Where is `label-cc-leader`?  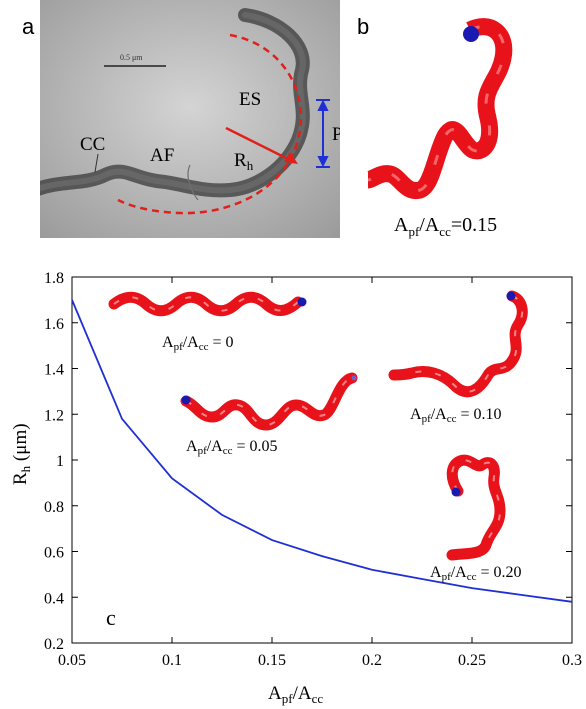 label-cc-leader is located at coordinates (96, 163).